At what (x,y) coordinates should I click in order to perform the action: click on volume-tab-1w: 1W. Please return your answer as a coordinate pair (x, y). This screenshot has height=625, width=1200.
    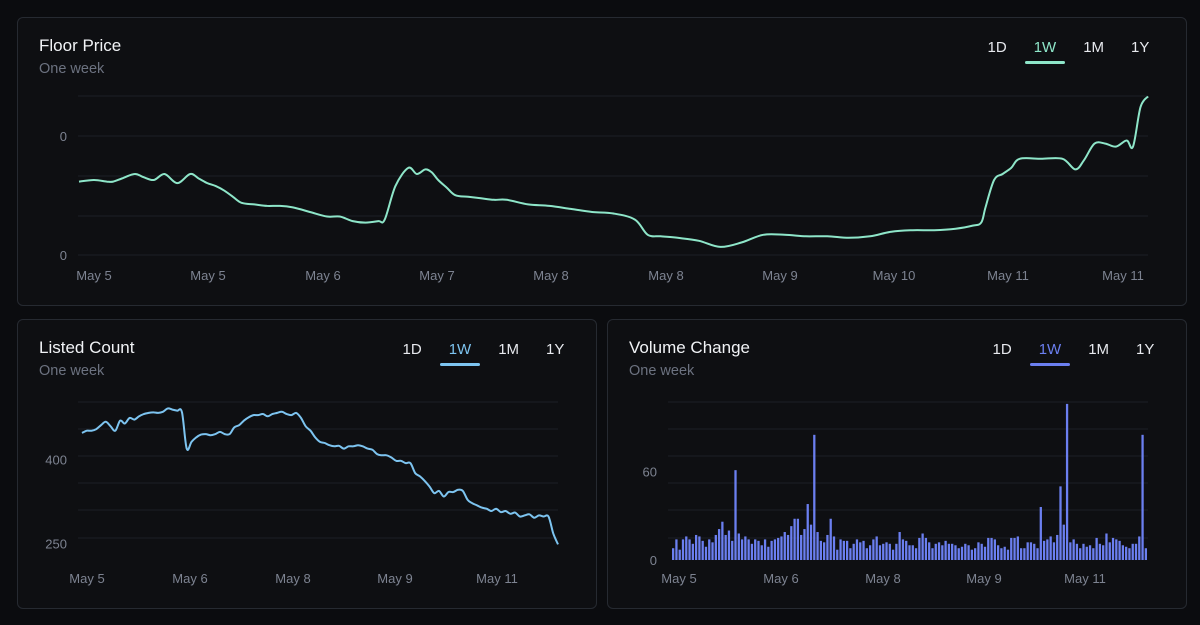
    Looking at the image, I should click on (1050, 353).